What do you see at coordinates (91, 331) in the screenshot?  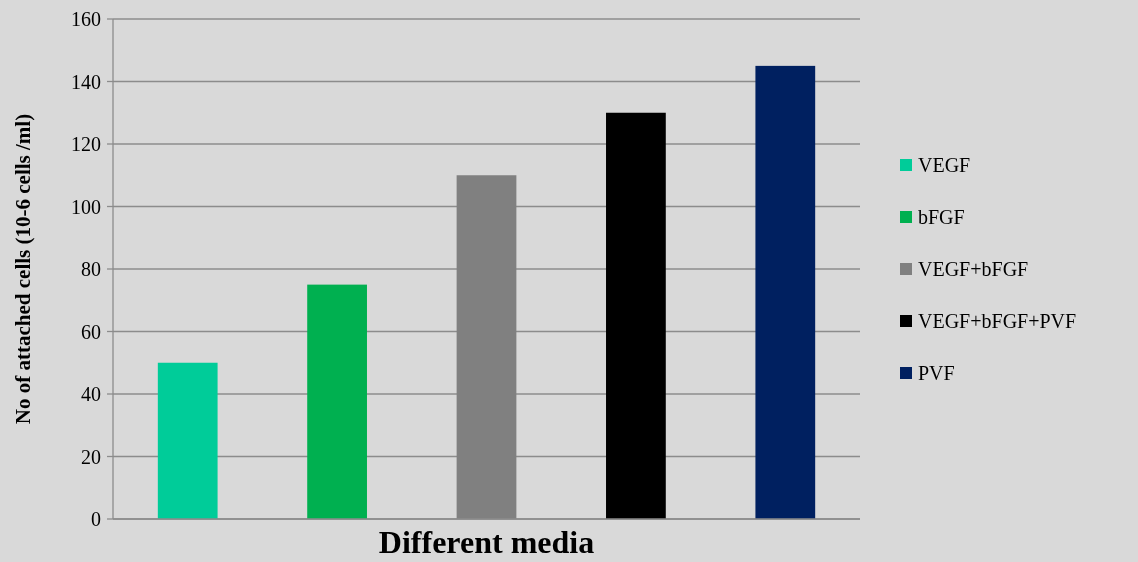 I see `y-tick-label: 60` at bounding box center [91, 331].